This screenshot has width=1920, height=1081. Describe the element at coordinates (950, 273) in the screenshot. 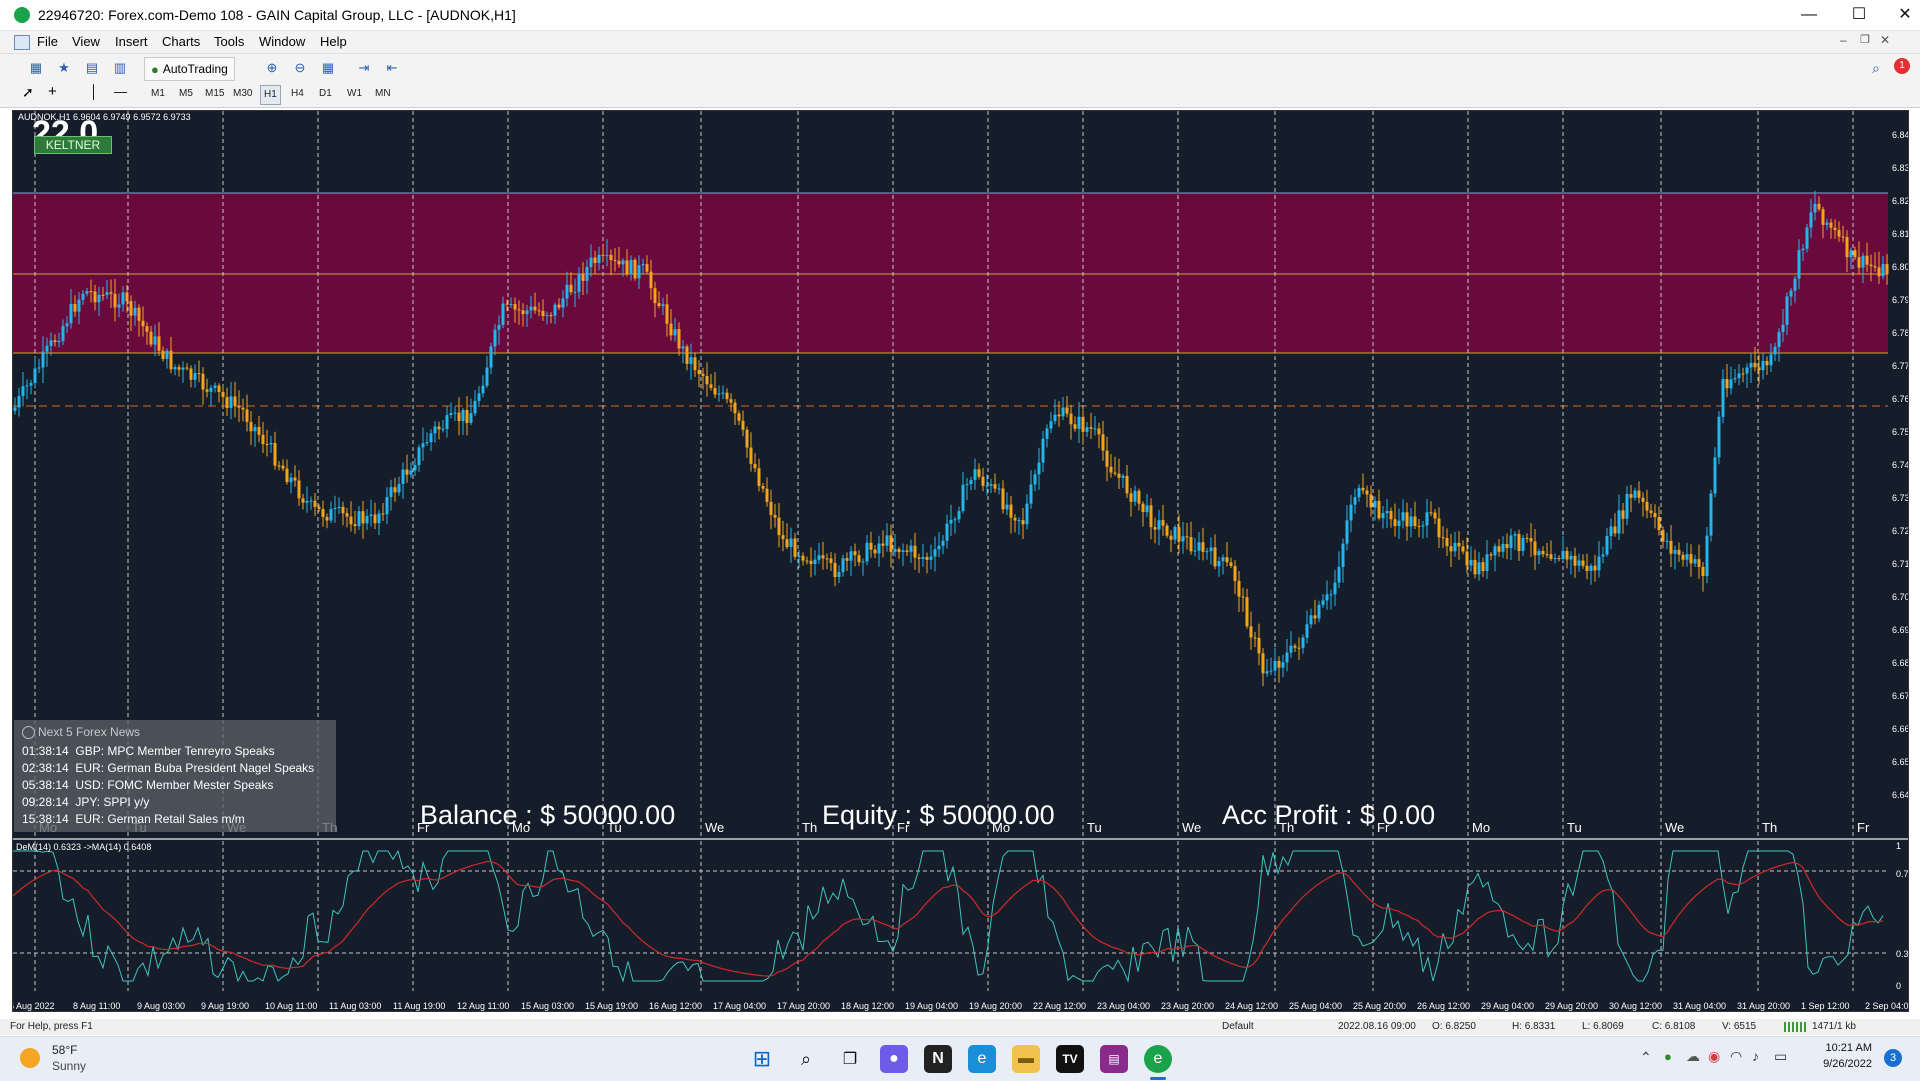

I see `resistance-zone` at that location.